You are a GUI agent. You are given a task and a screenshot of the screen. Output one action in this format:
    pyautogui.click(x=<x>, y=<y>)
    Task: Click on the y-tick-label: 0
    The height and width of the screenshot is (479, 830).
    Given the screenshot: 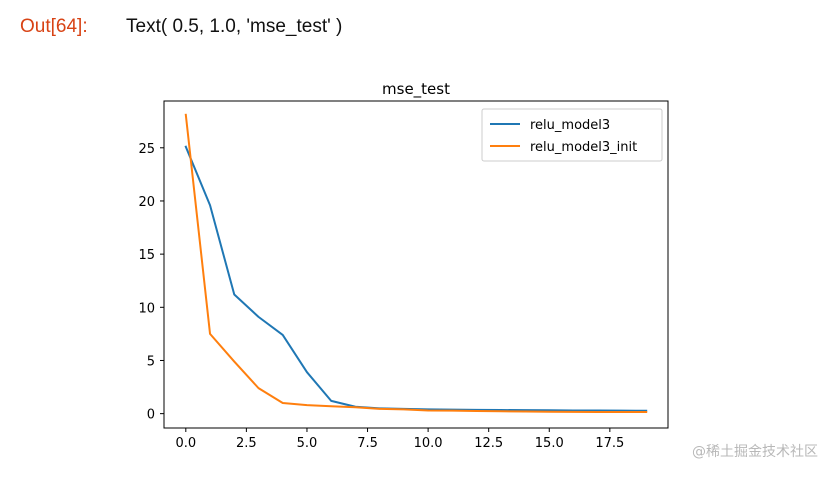 What is the action you would take?
    pyautogui.click(x=151, y=415)
    